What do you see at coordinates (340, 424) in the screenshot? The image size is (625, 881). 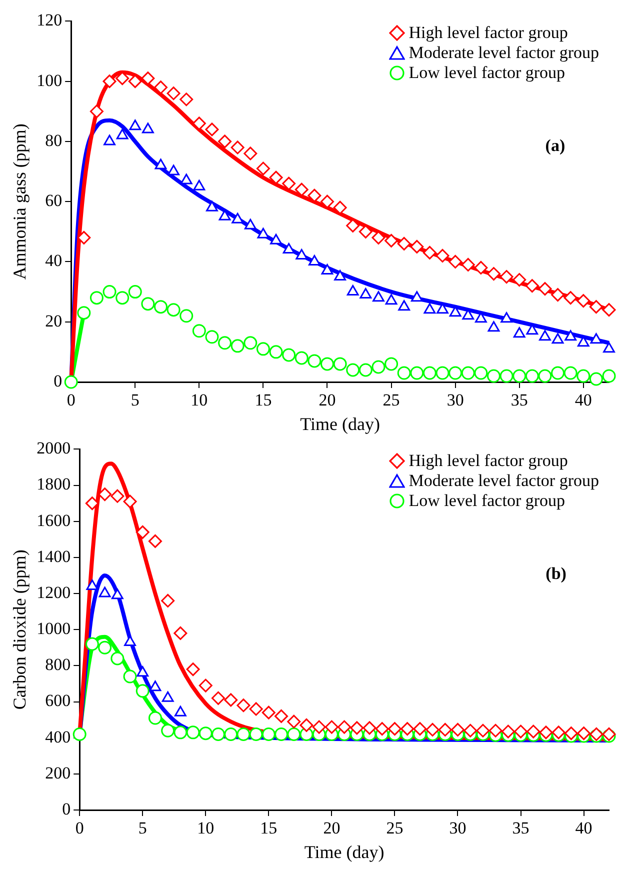 I see `x-axis-title: Time (day)` at bounding box center [340, 424].